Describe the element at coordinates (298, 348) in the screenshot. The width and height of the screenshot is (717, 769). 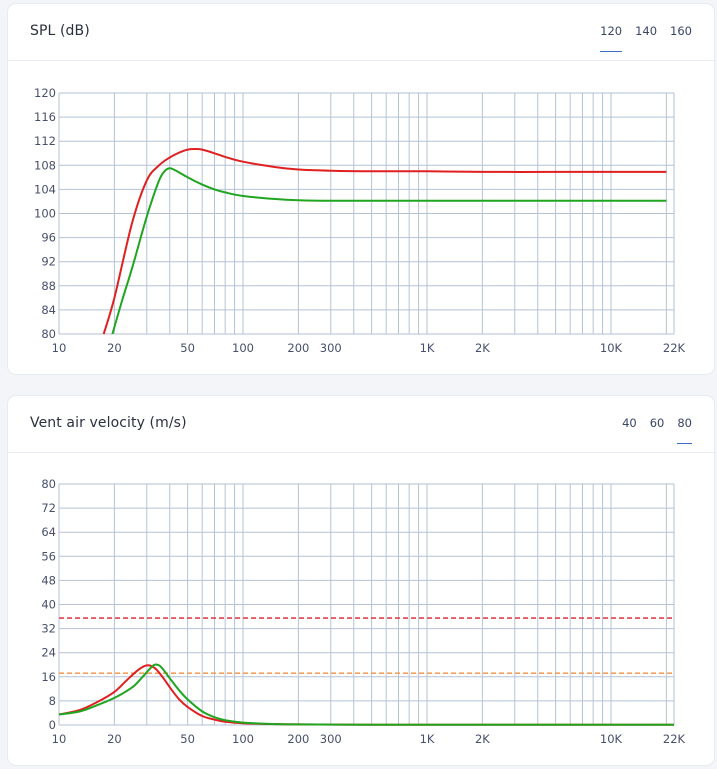
I see `spl-x-tick-label: 200` at that location.